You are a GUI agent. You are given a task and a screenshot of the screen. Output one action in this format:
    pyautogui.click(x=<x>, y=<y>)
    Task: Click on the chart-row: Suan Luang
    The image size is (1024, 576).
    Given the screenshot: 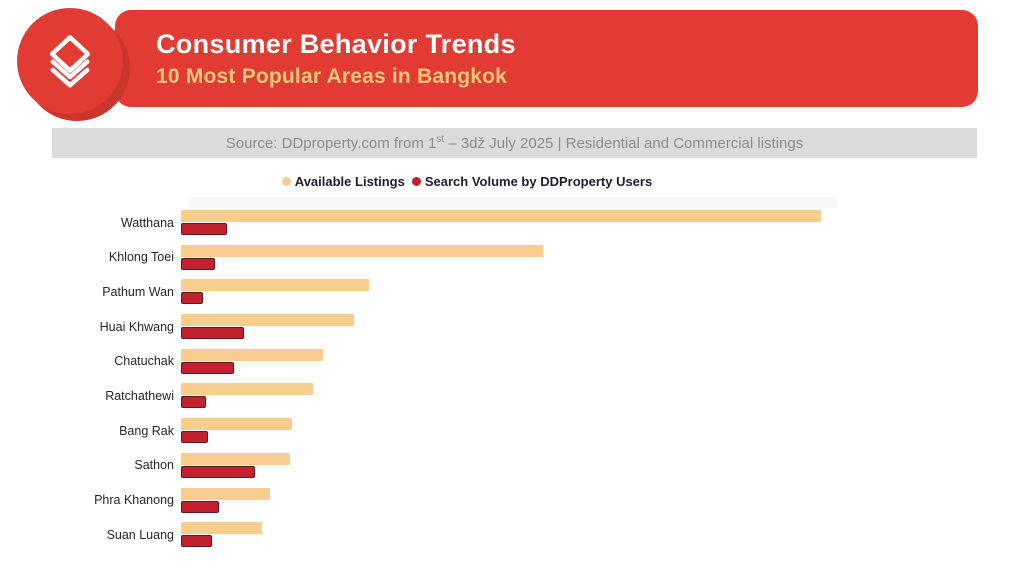 What is the action you would take?
    pyautogui.click(x=512, y=535)
    